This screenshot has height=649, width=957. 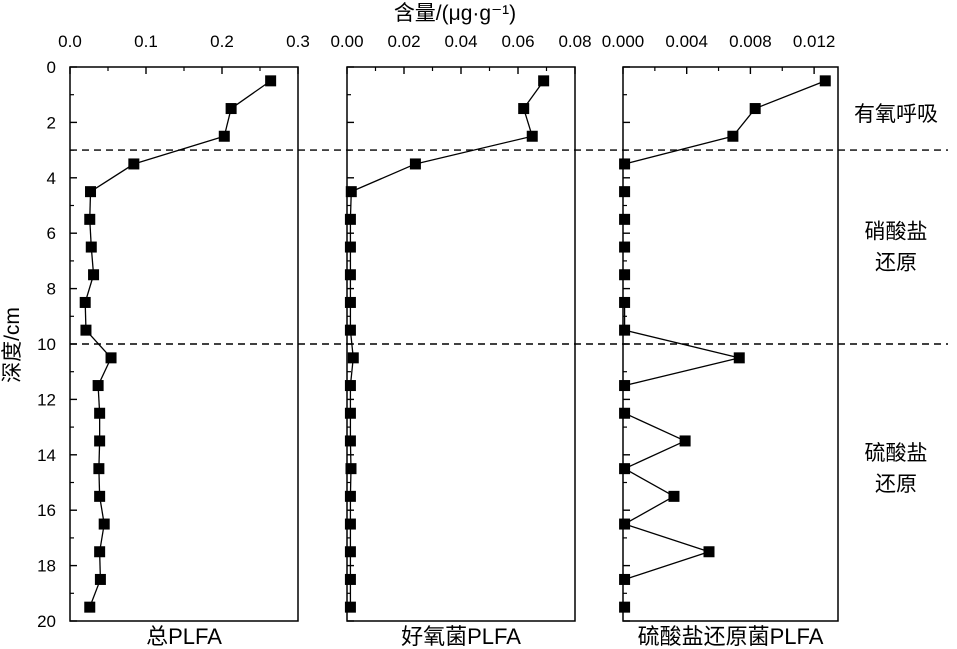 What do you see at coordinates (146, 41) in the screenshot?
I see `x-tick-label: 0.1` at bounding box center [146, 41].